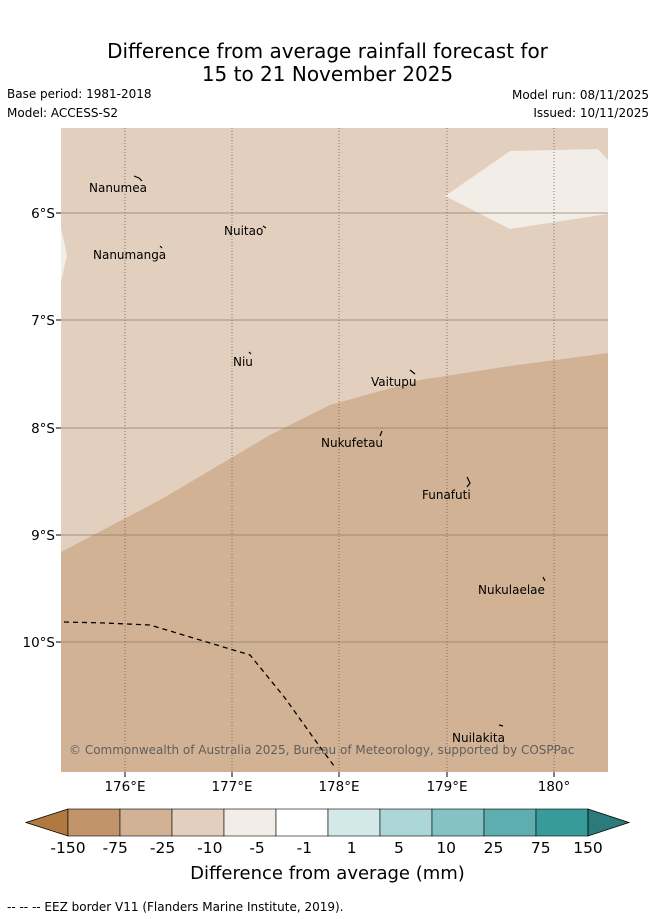  Describe the element at coordinates (338, 787) in the screenshot. I see `lon-tick-178e: 178°E` at that location.